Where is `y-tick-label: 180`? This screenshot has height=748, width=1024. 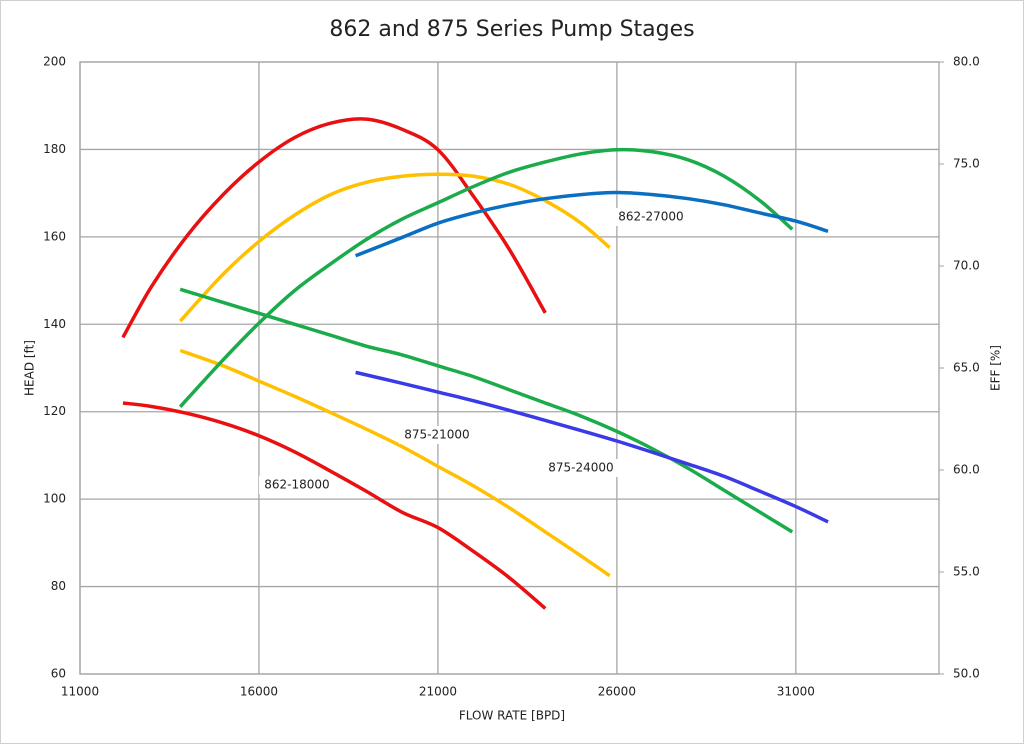
y-tick-label: 180 is located at coordinates (54, 149).